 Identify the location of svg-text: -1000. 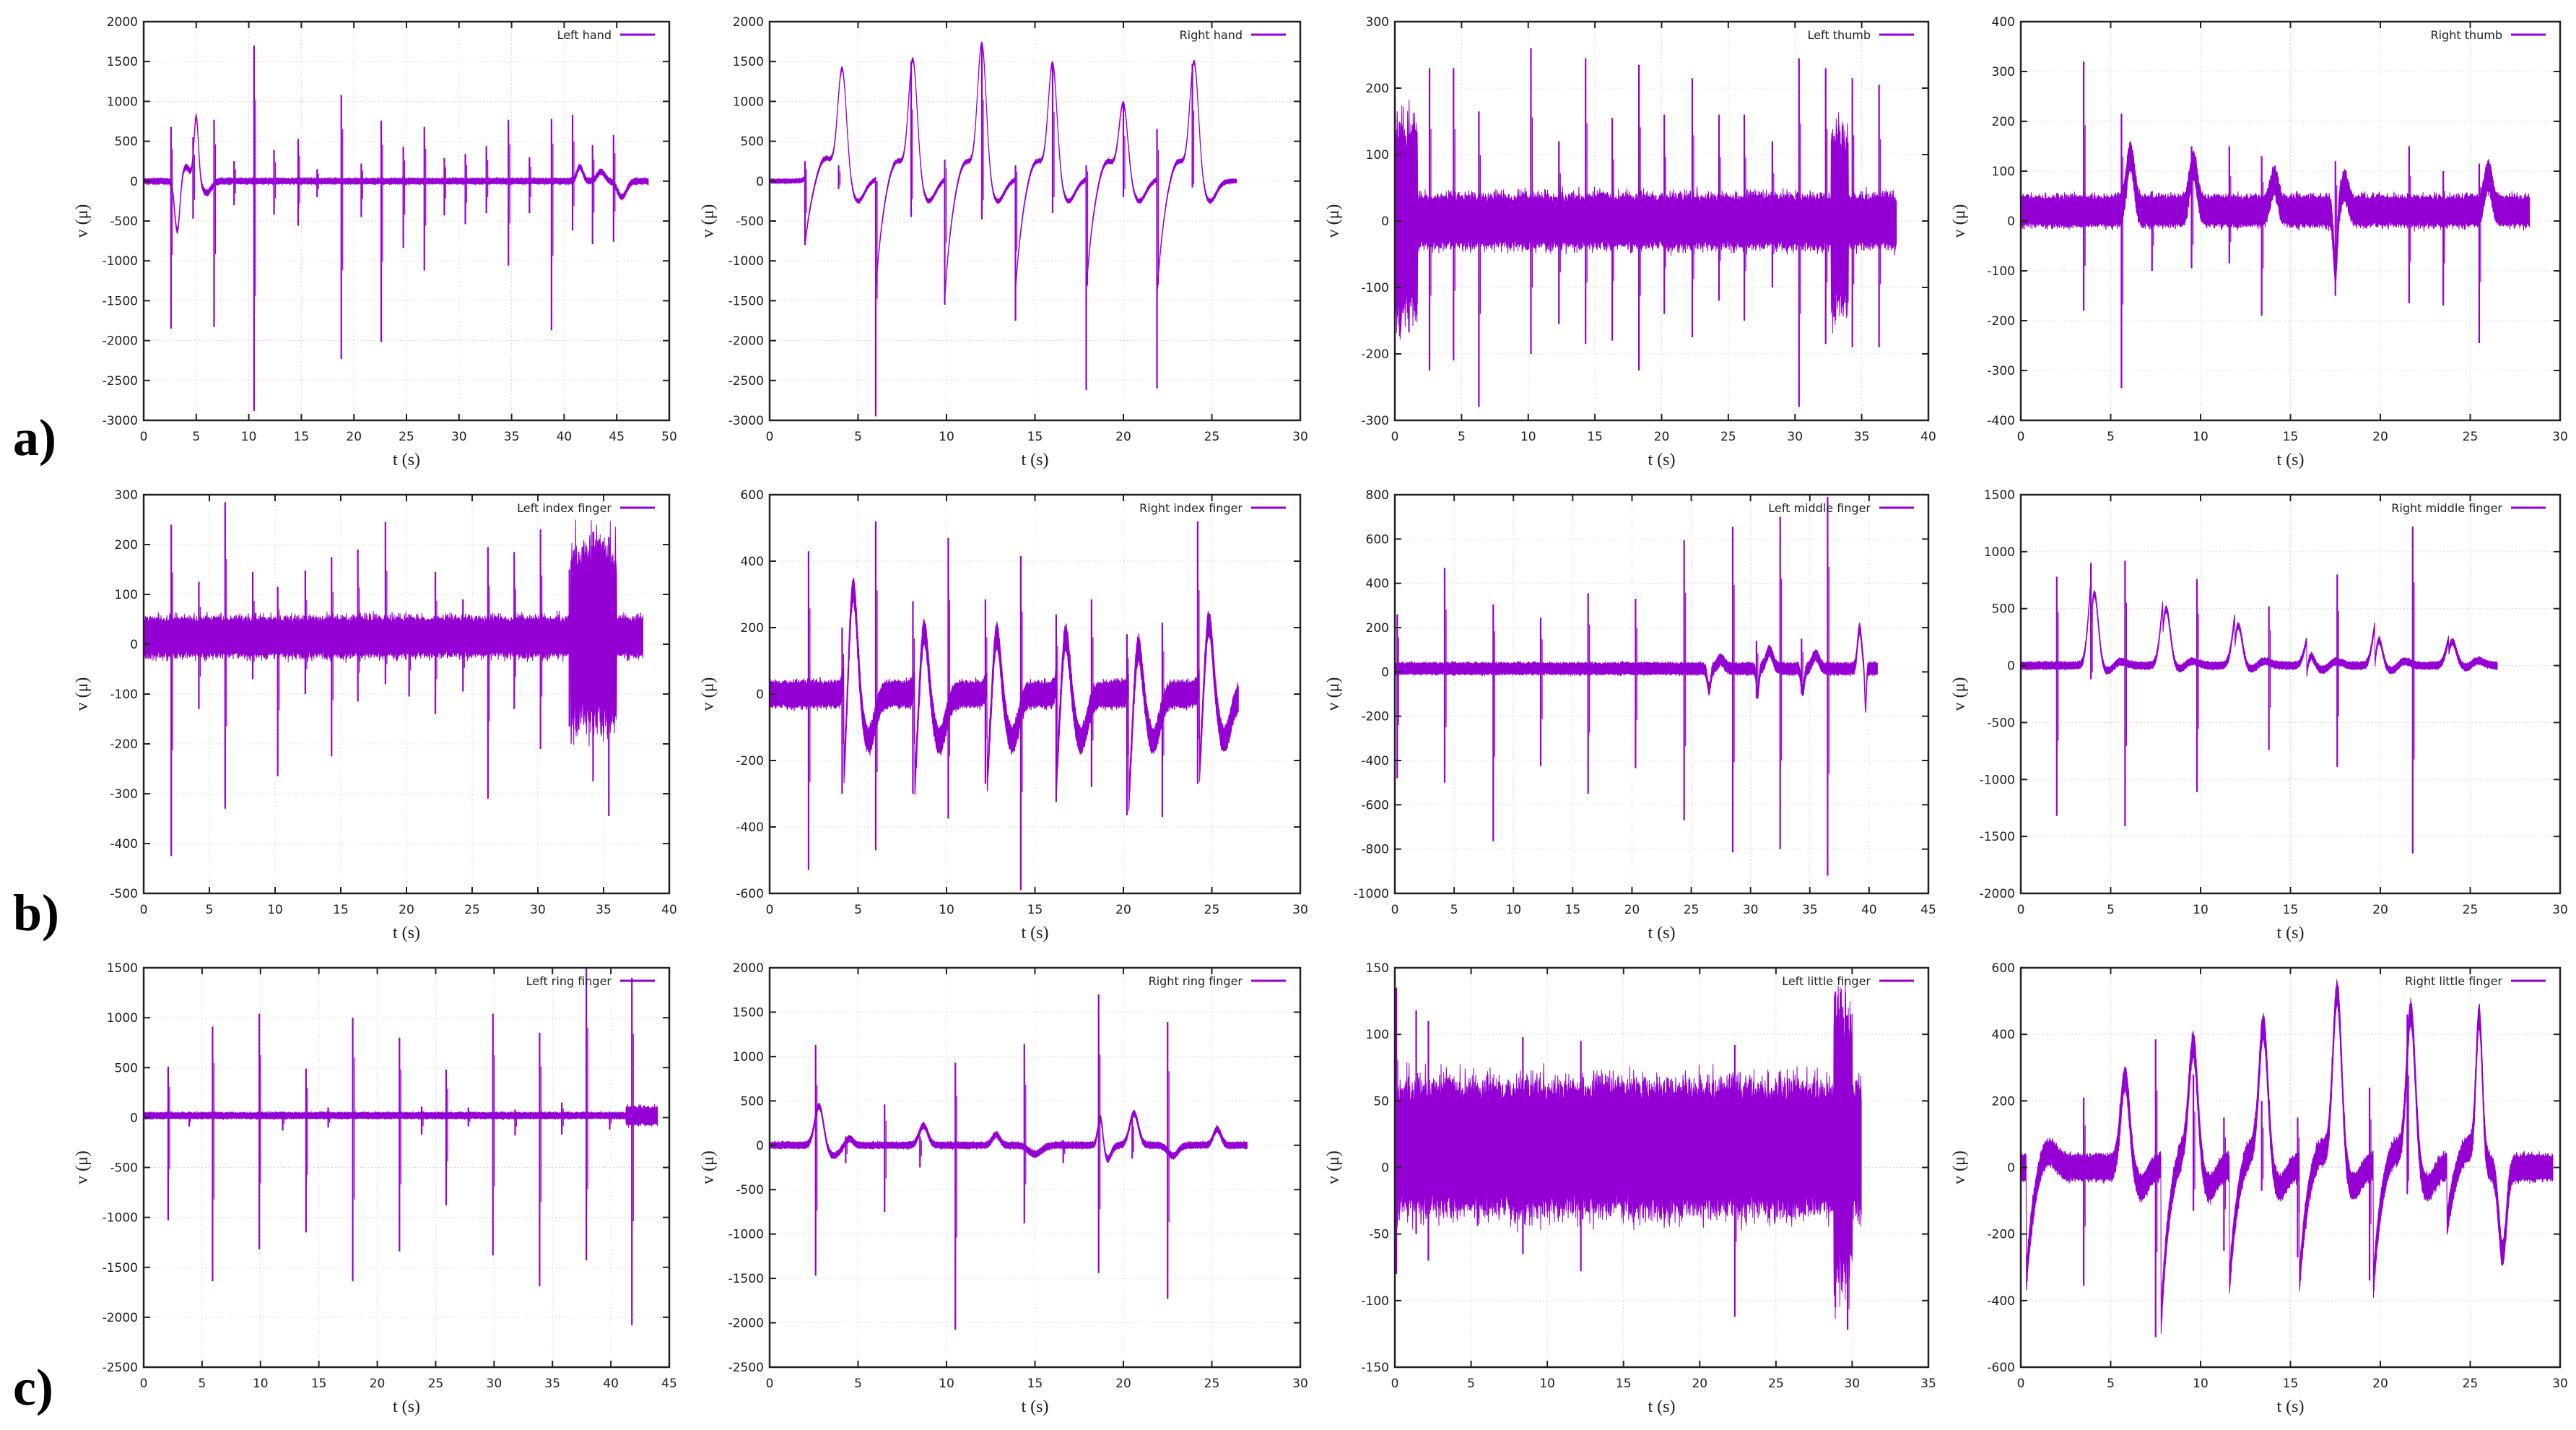
(746, 261).